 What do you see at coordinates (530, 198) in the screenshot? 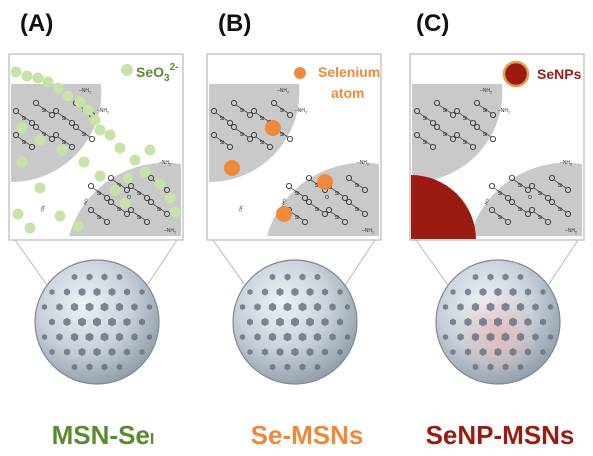
I see `o-label: O` at bounding box center [530, 198].